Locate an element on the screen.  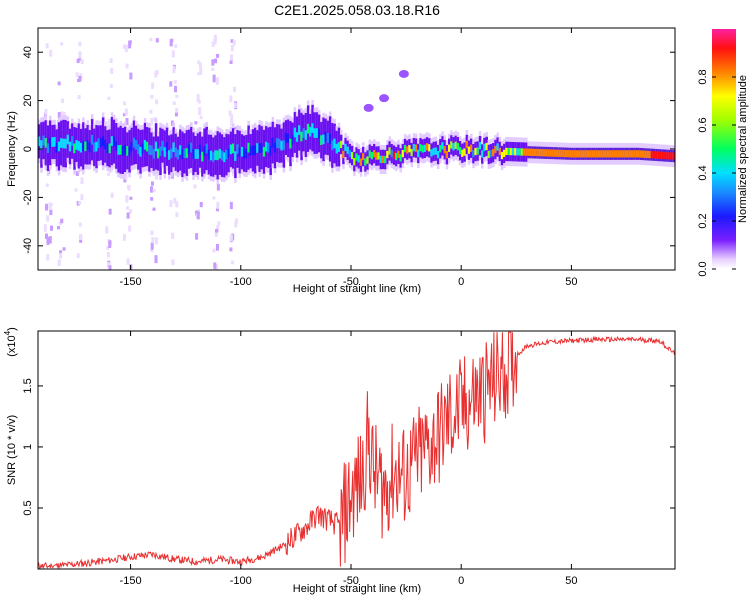
colorbar-tick-label: 0.6 is located at coordinates (703, 124).